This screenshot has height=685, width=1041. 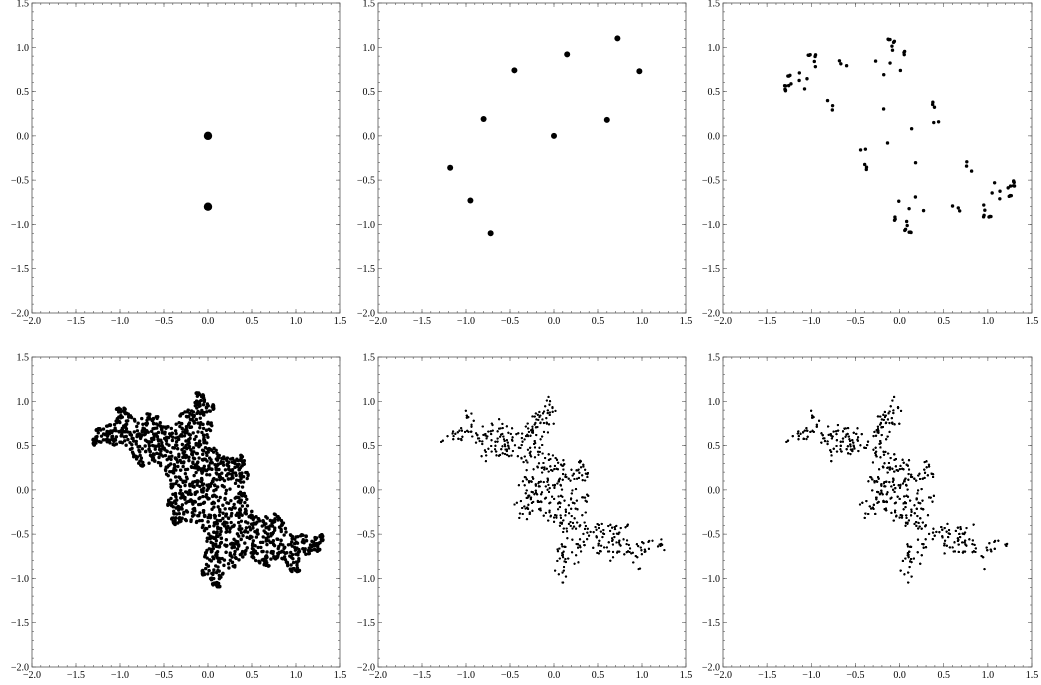 I want to click on plot-frame, so click(x=532, y=158).